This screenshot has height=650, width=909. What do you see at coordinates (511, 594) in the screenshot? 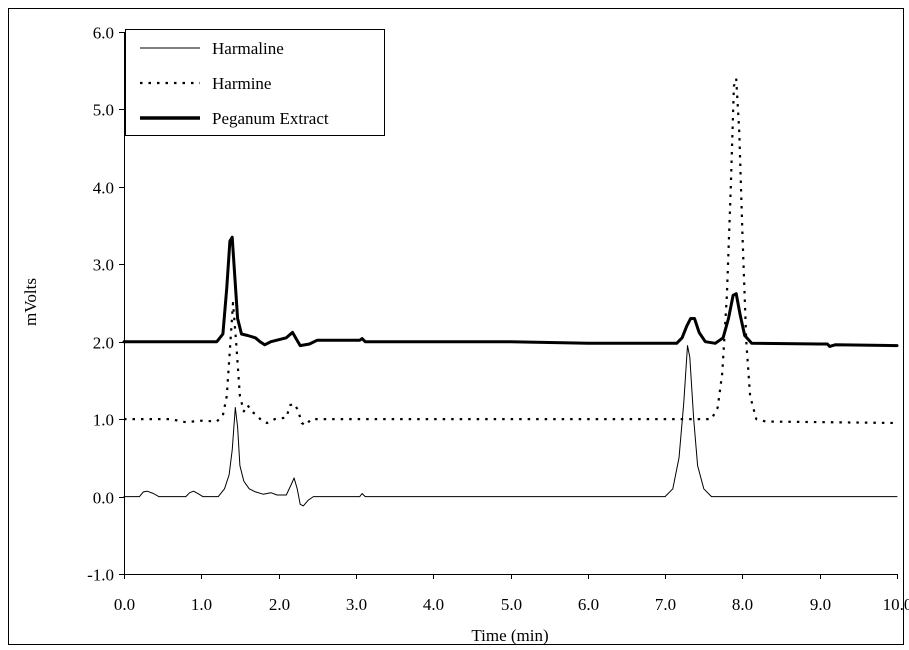
I see `x-ticks: 0.0 1.0 2.0 3.0 4.0 5.0 6.0 7.0 8.0 9.0 10.0` at bounding box center [511, 594].